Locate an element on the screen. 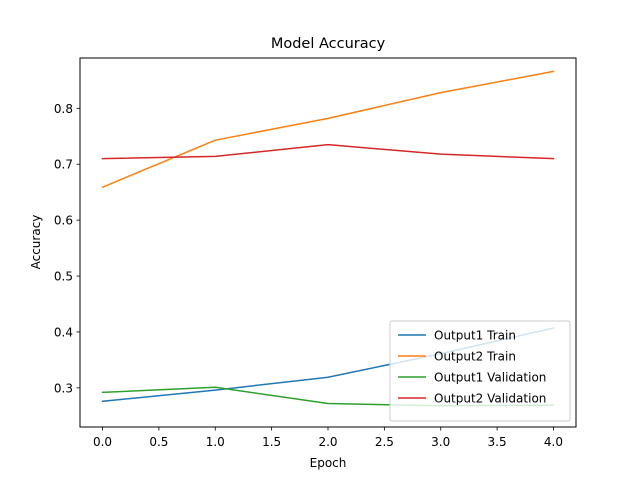 The height and width of the screenshot is (484, 640). y-axis-label: Accuracy is located at coordinates (36, 242).